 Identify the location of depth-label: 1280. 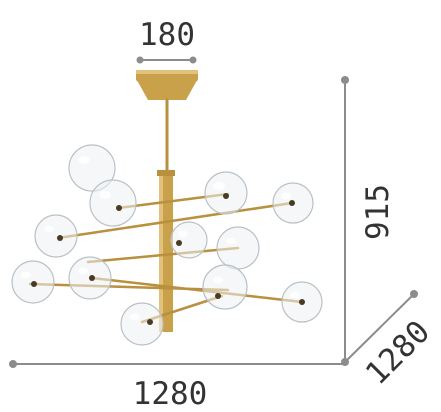
(398, 353).